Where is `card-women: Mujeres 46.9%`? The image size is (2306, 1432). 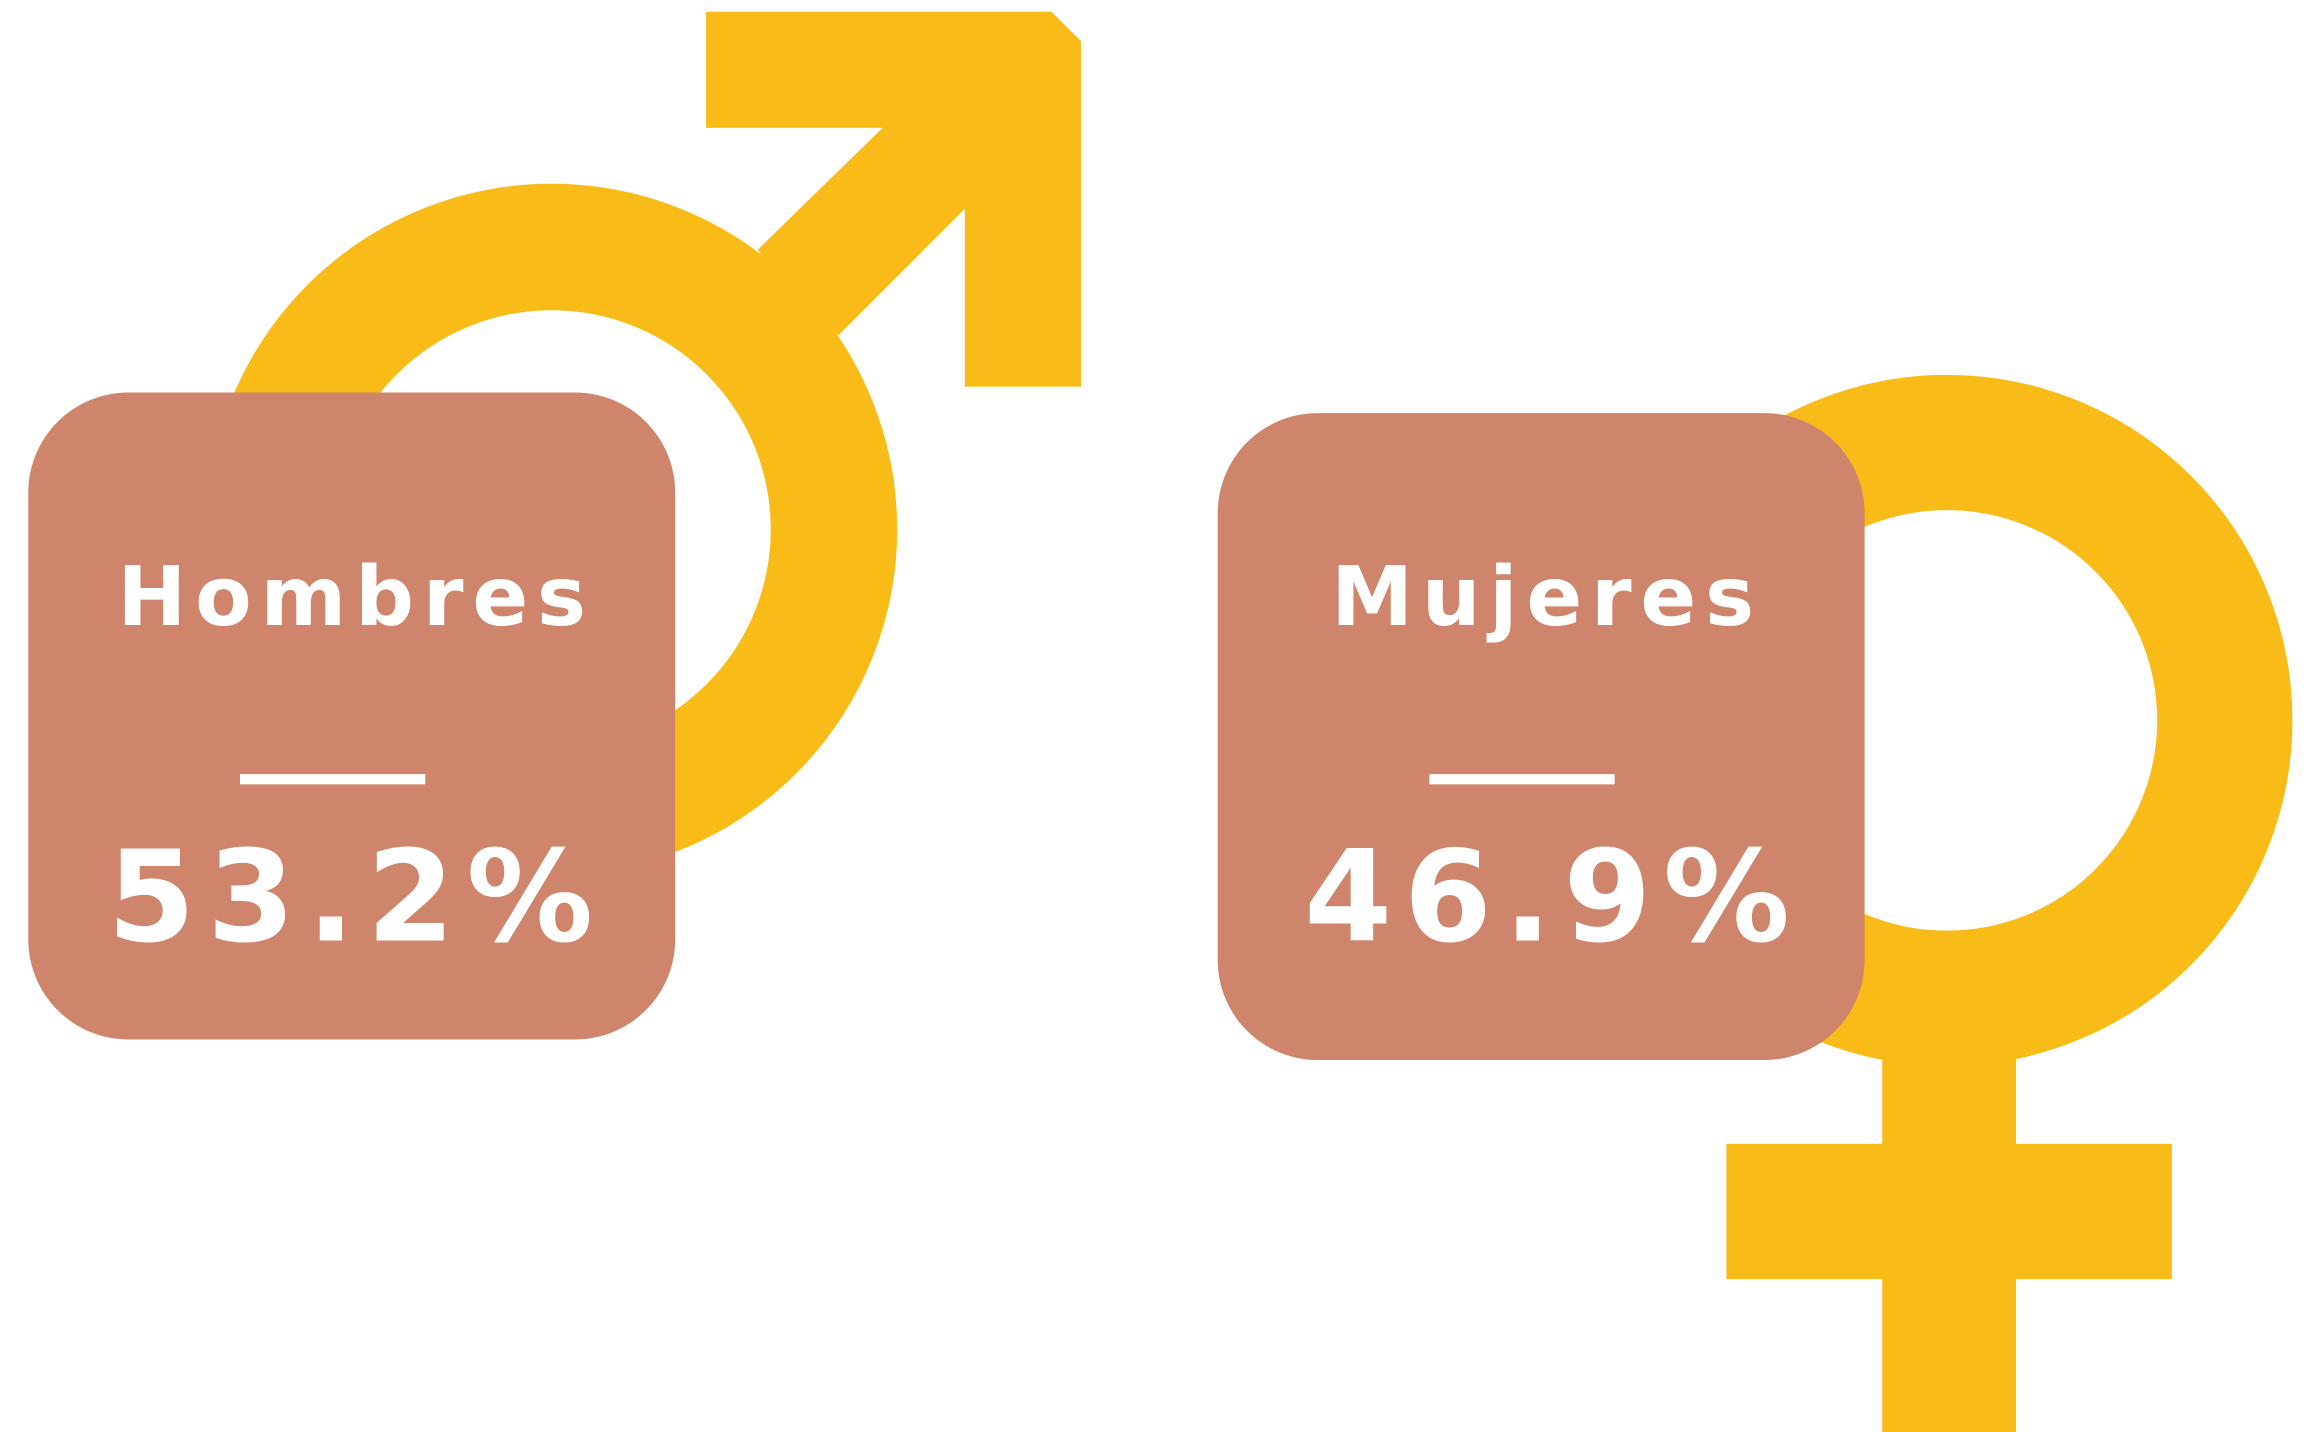 card-women: Mujeres 46.9% is located at coordinates (1541, 737).